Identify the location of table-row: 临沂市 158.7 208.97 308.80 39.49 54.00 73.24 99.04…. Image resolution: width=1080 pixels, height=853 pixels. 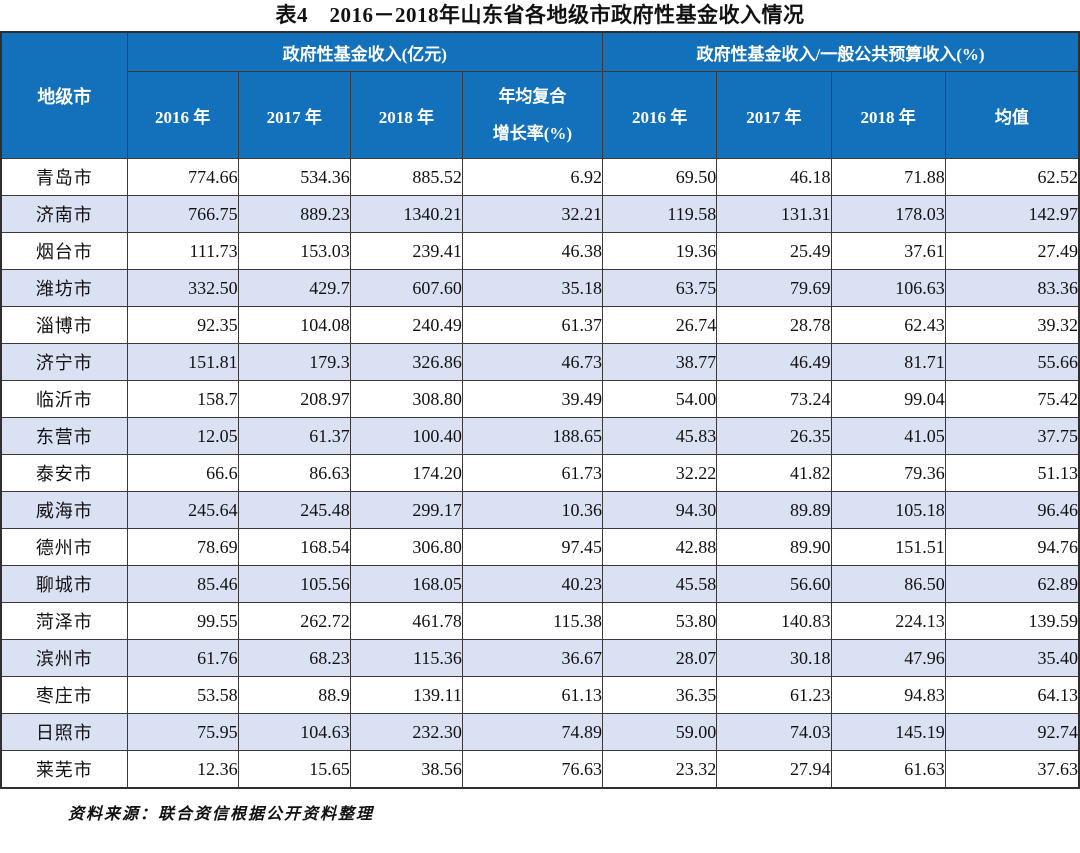
(540, 399).